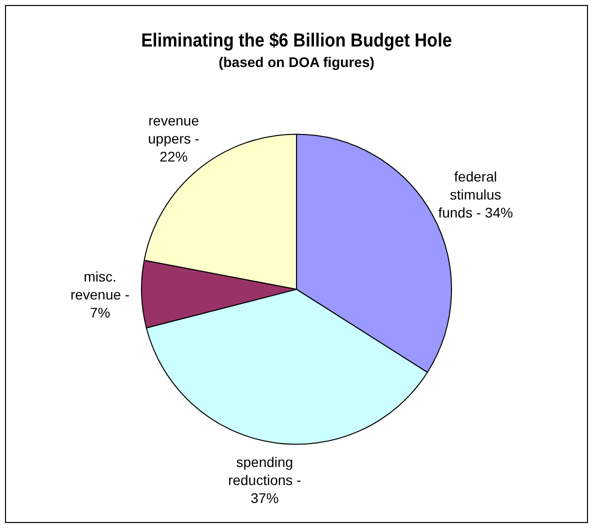  I want to click on slice-label: spending reductions - 37%, so click(265, 480).